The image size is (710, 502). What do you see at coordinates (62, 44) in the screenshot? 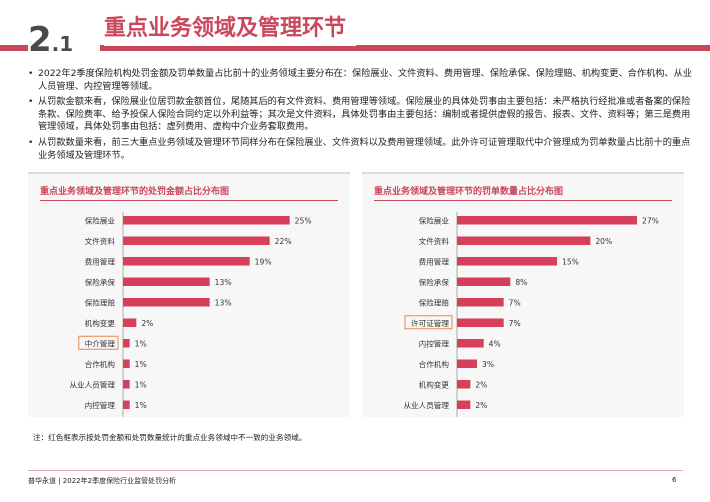
I see `section-number-sub: .1` at bounding box center [62, 44].